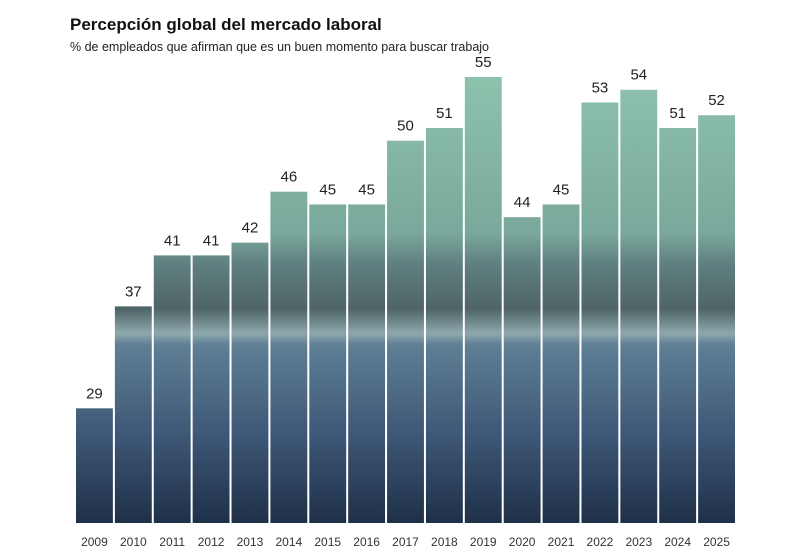 The height and width of the screenshot is (555, 807). Describe the element at coordinates (638, 542) in the screenshot. I see `x-tick-label: 2023` at that location.